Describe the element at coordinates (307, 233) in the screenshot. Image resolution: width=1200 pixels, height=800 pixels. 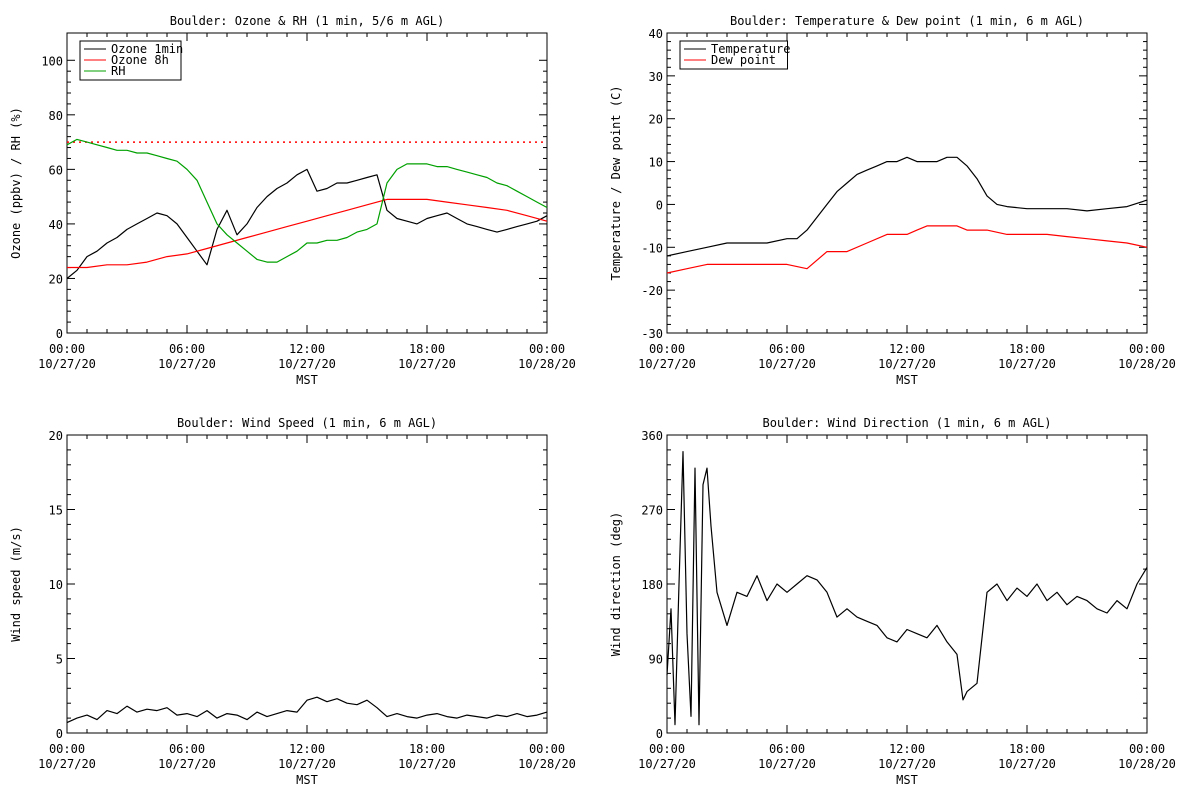
I see `series-line-ozone-8h` at that location.